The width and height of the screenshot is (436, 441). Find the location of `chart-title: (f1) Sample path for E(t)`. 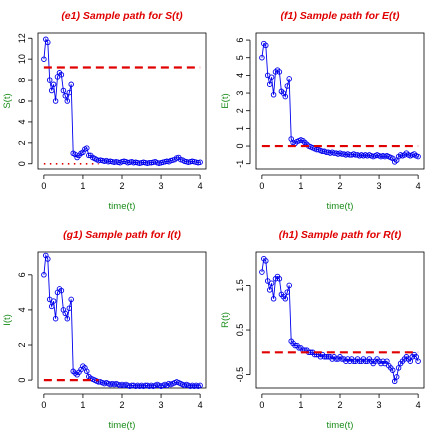

chart-title: (f1) Sample path for E(t) is located at coordinates (340, 16).